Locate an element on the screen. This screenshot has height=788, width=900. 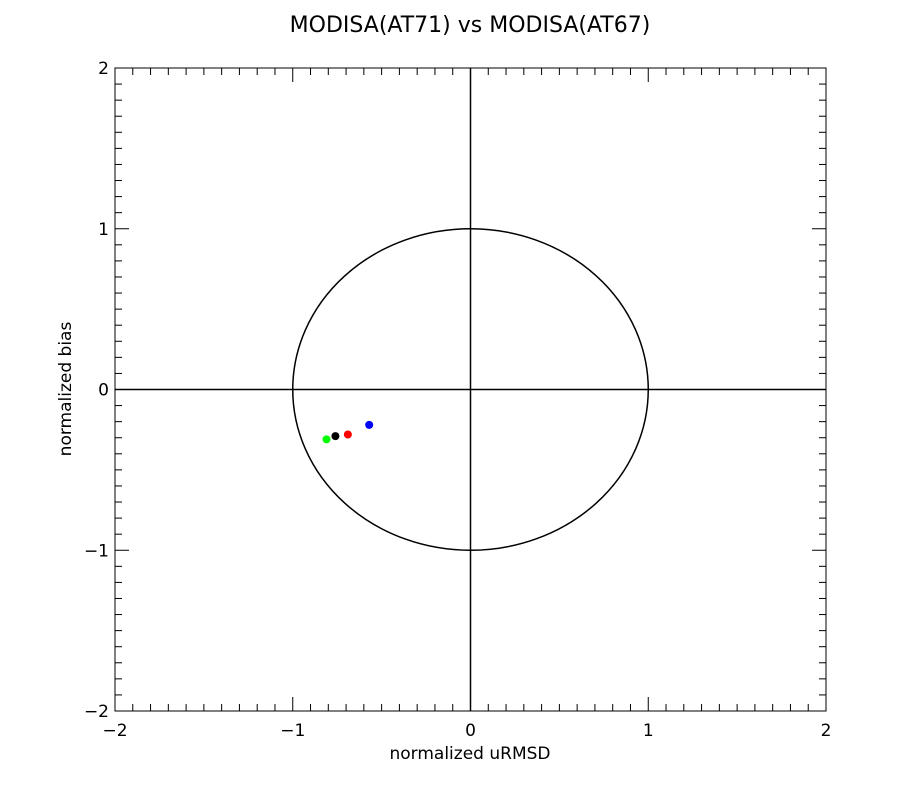
data-points is located at coordinates (348, 432).